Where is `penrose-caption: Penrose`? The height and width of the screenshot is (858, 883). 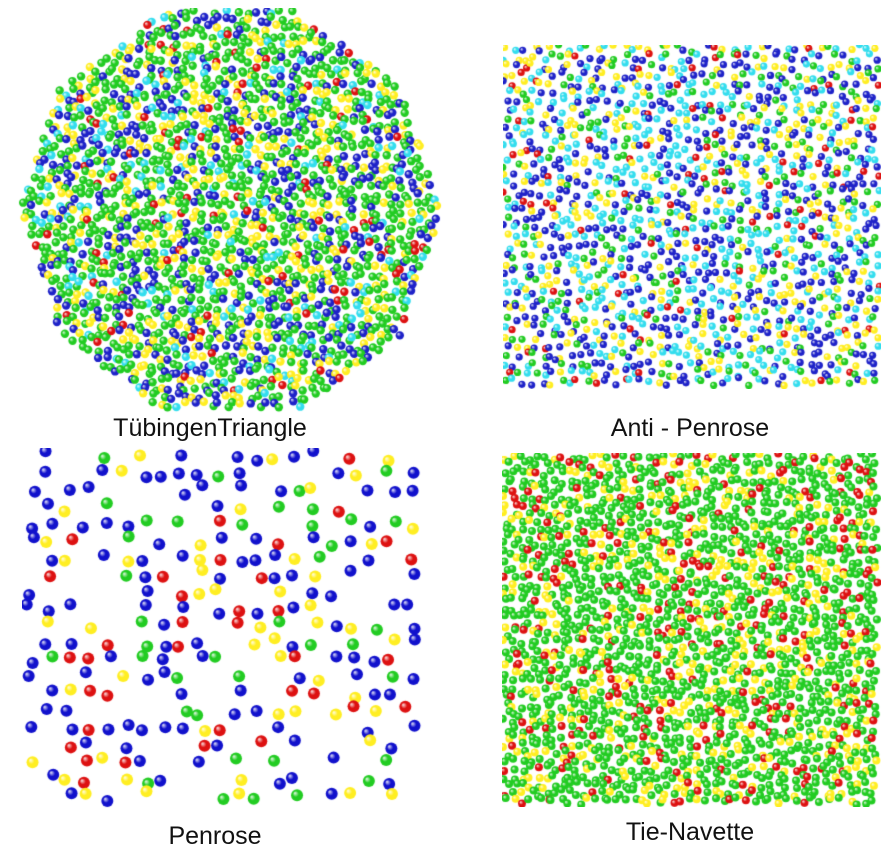
penrose-caption: Penrose is located at coordinates (215, 836).